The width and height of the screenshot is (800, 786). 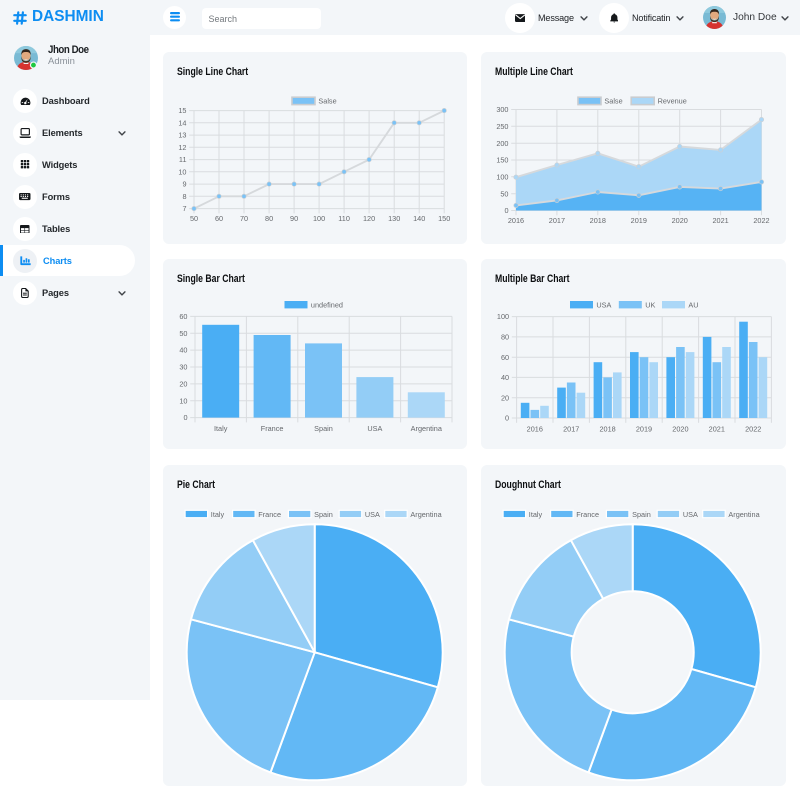 I want to click on svg-text: 130, so click(x=394, y=218).